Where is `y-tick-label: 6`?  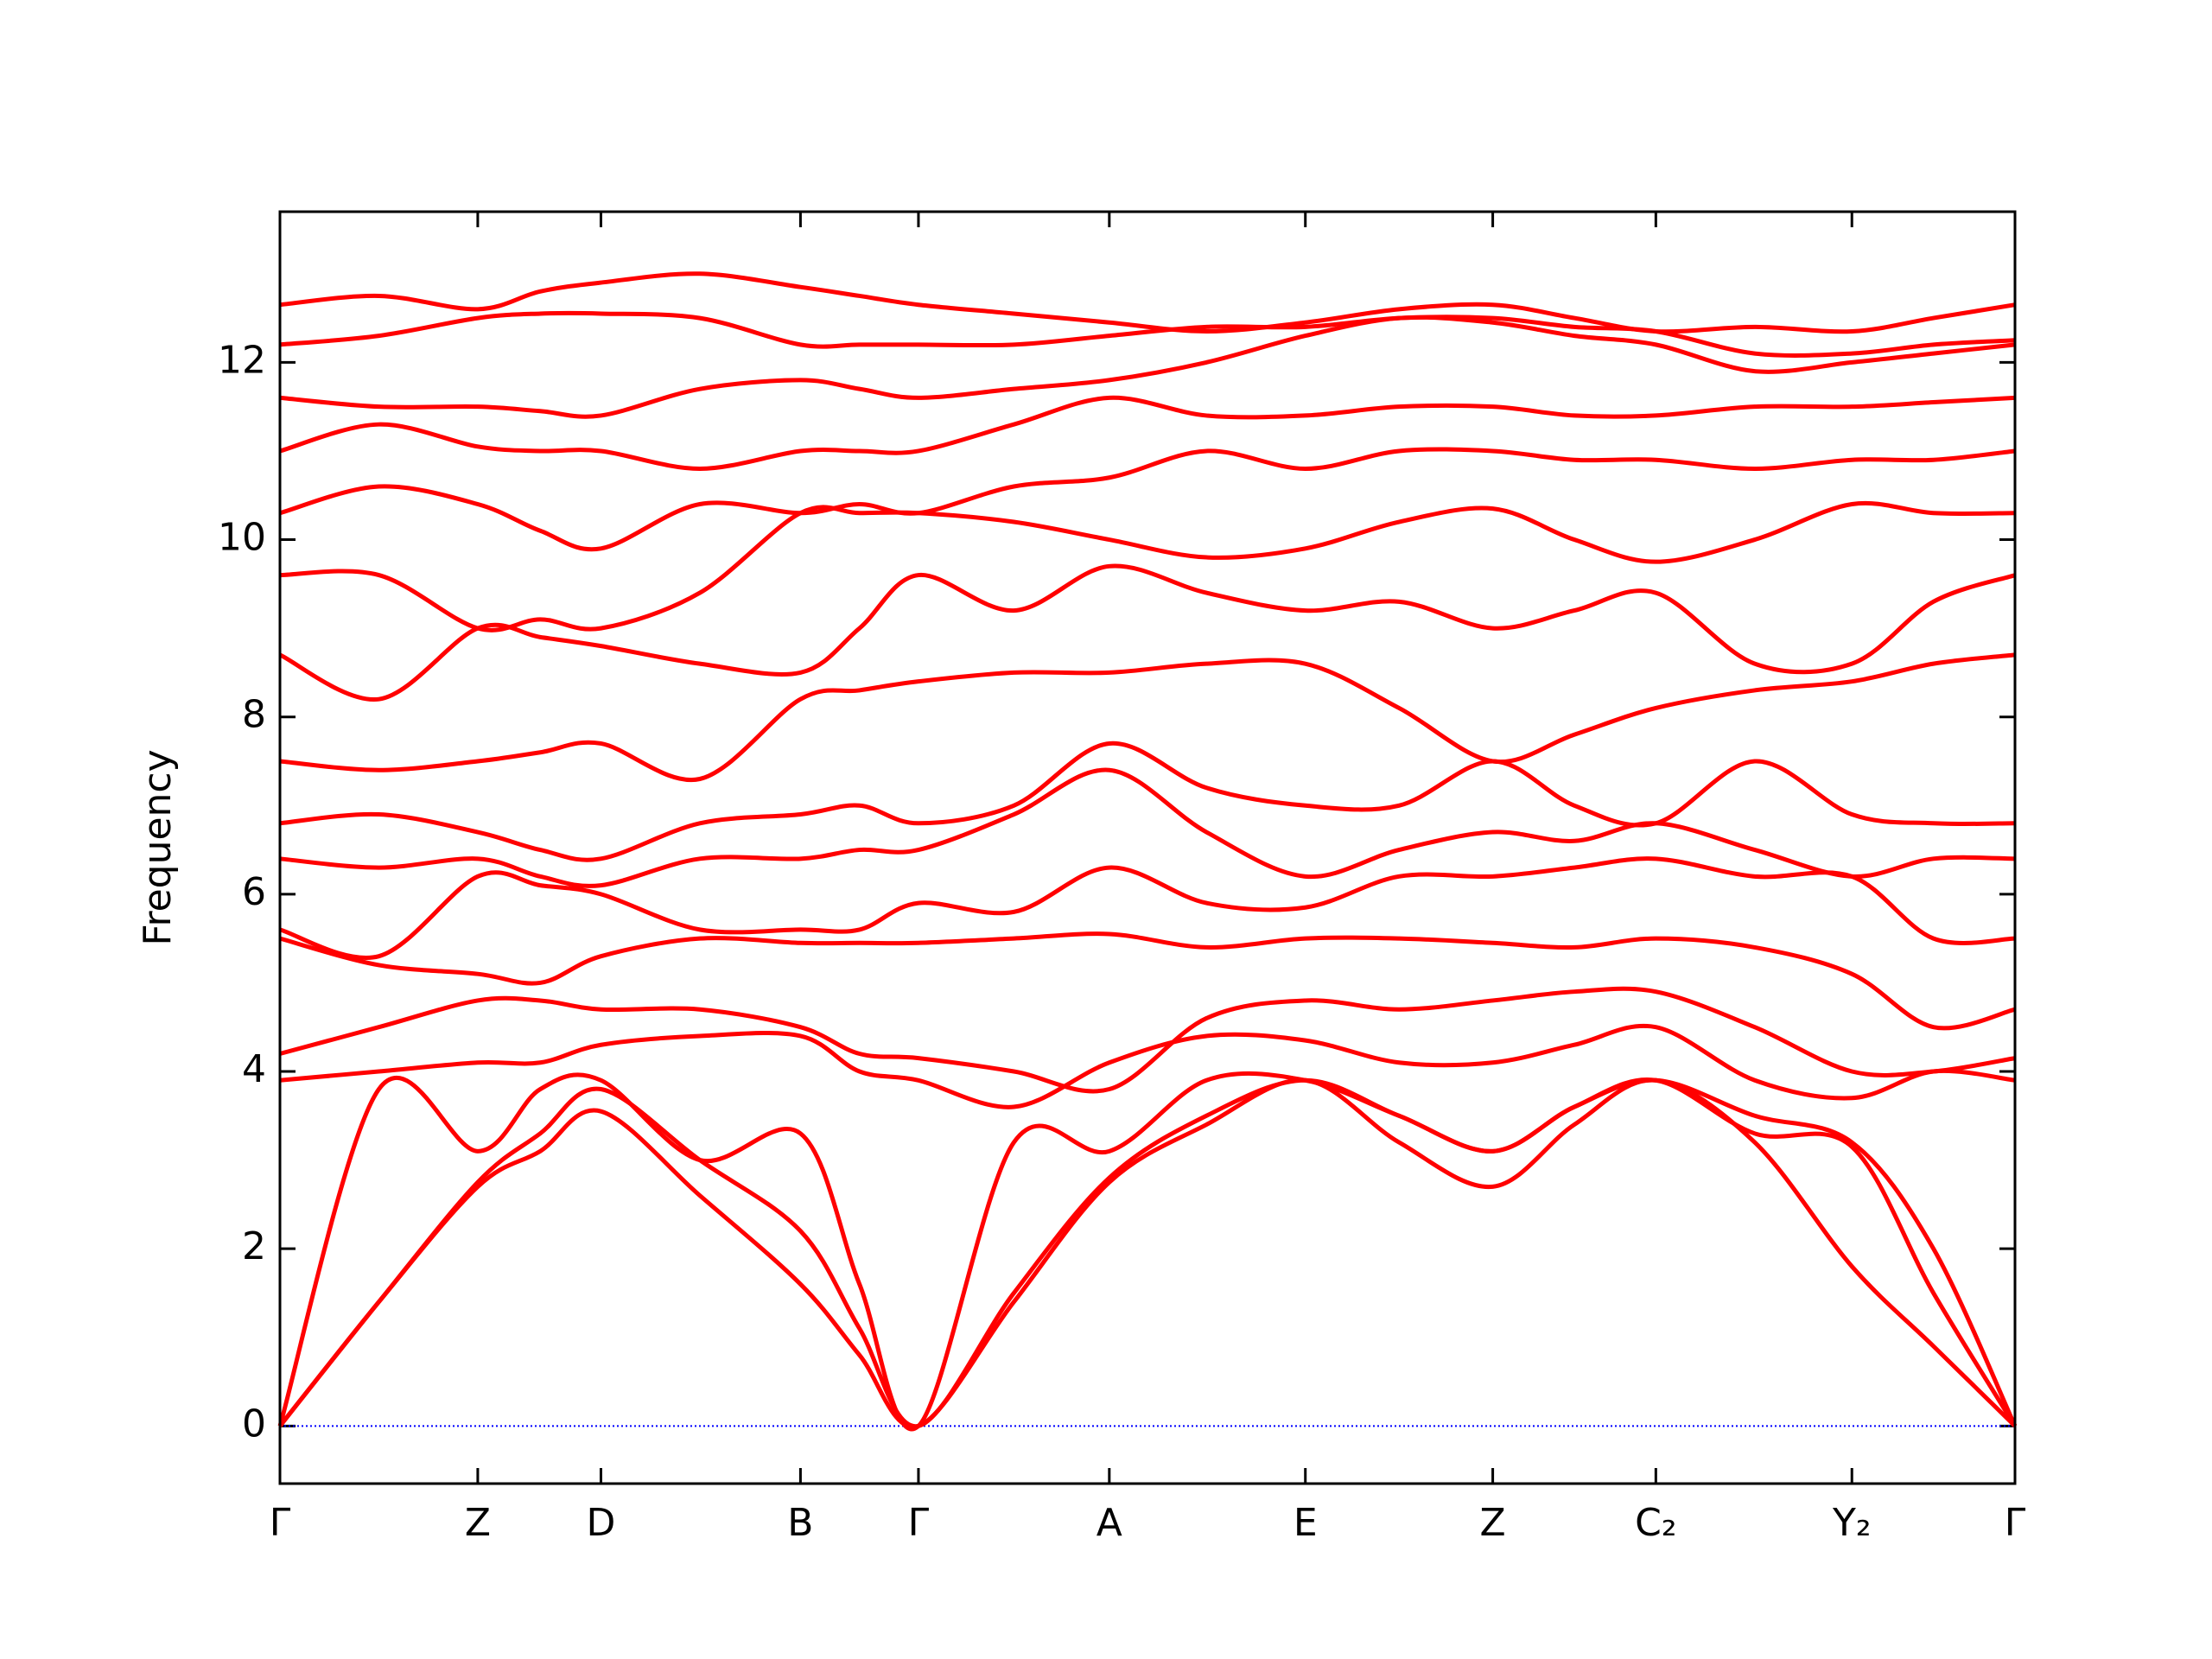 y-tick-label: 6 is located at coordinates (254, 892).